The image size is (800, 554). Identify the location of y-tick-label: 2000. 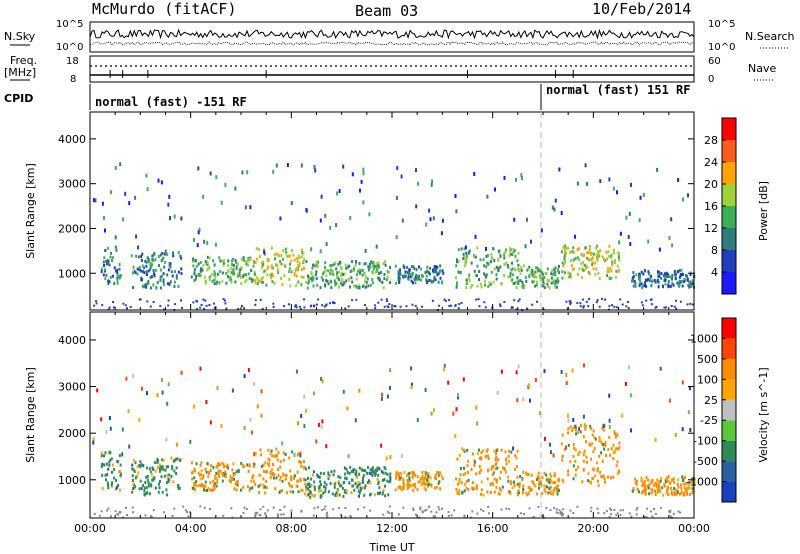
(72, 228).